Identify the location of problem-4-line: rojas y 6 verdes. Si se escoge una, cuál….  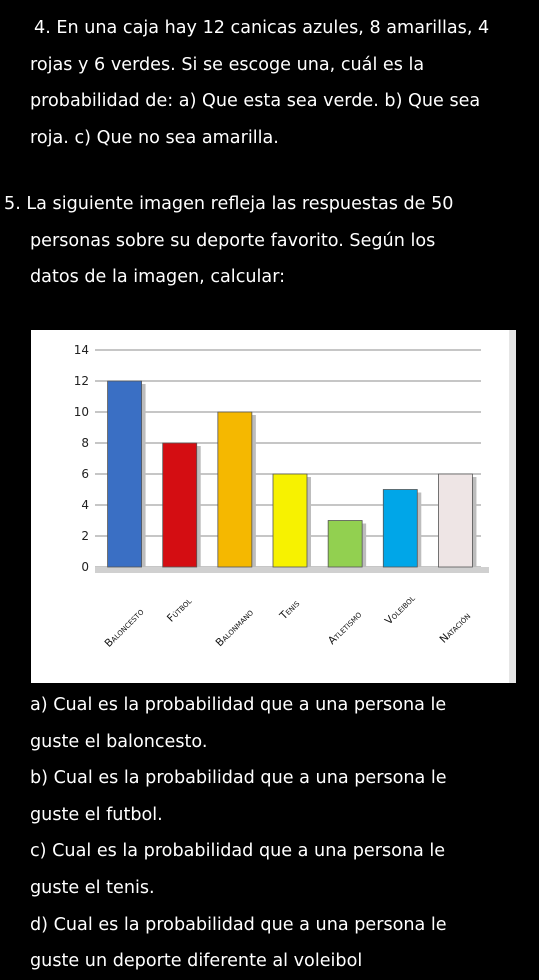
(227, 64).